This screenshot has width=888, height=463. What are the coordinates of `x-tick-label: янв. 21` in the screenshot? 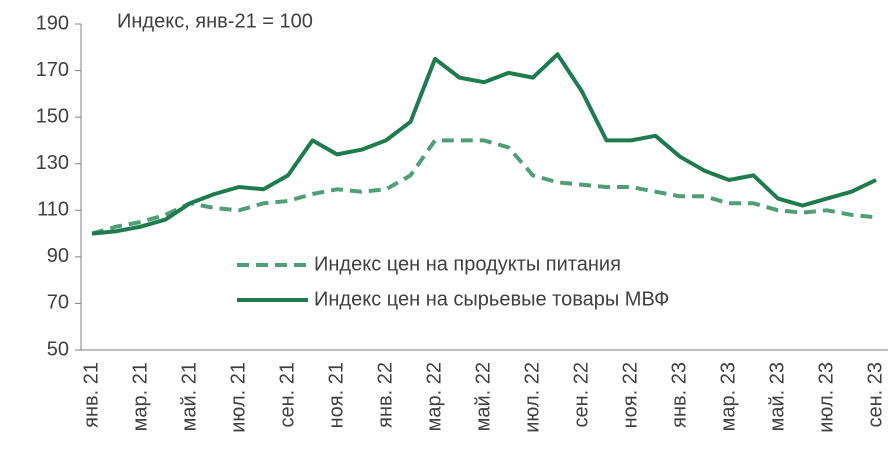 It's located at (91, 395).